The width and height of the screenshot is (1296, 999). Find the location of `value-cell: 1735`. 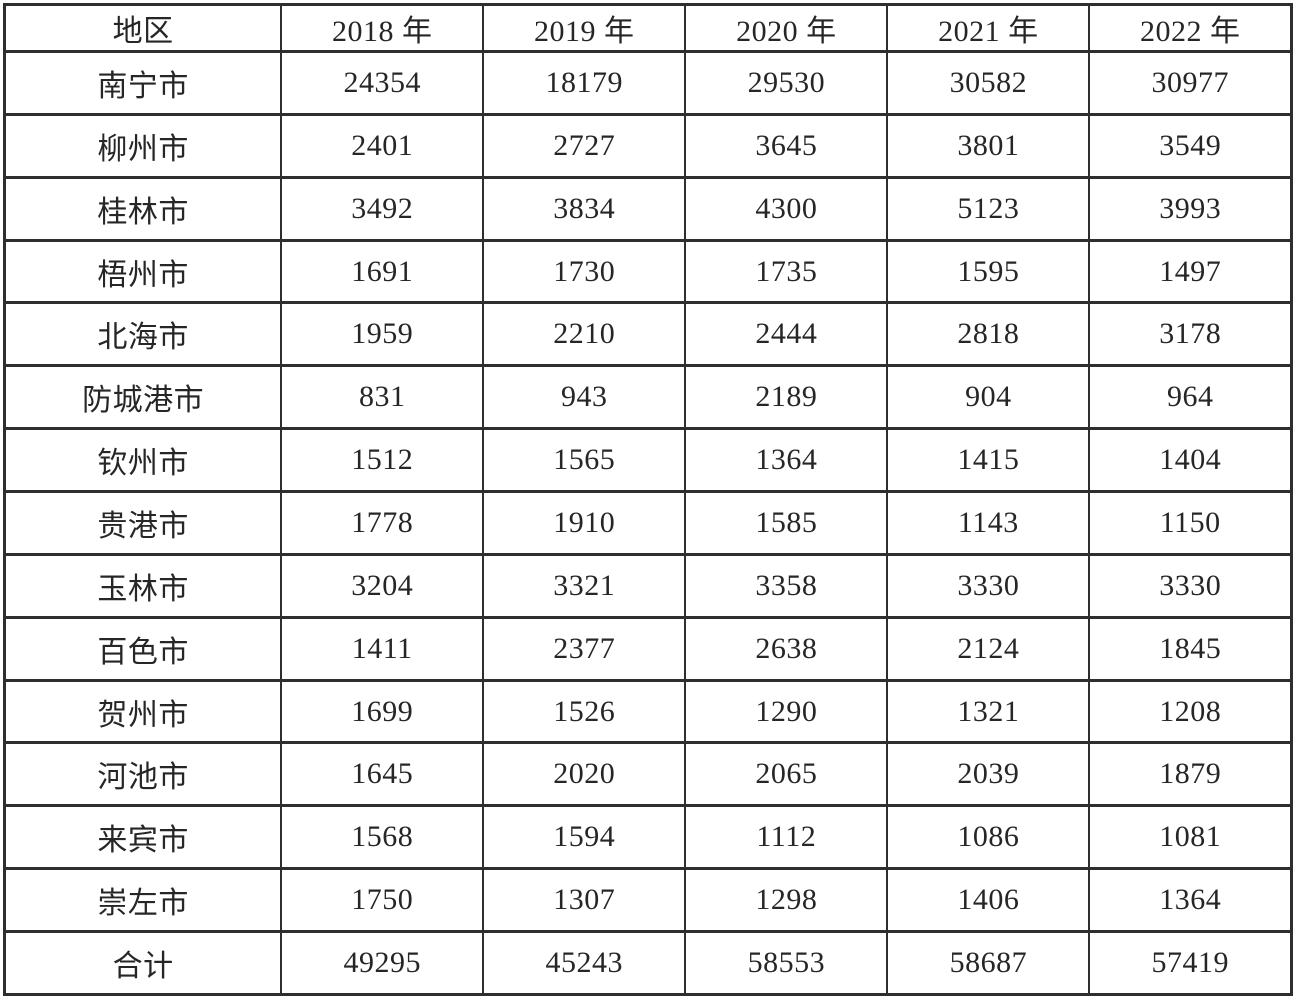

value-cell: 1735 is located at coordinates (786, 271).